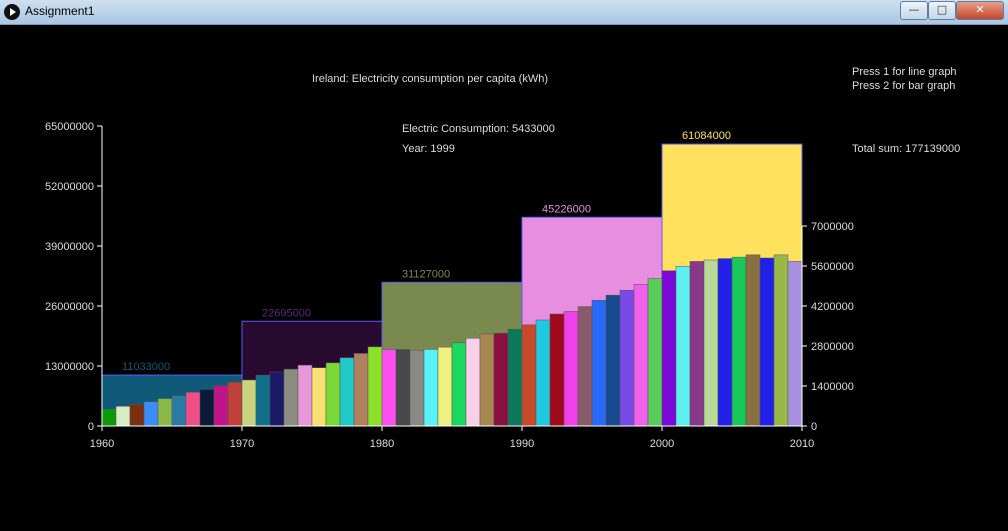 The image size is (1008, 531). What do you see at coordinates (389, 388) in the screenshot?
I see `year-bar-1980` at bounding box center [389, 388].